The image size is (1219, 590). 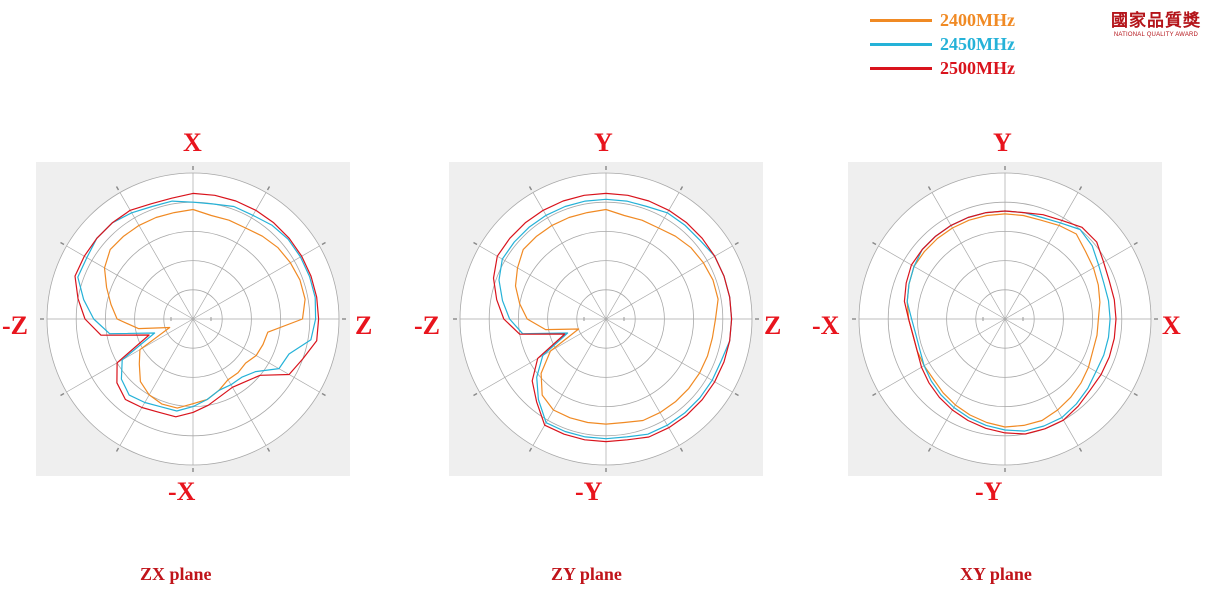 I want to click on xy-plane-title: XY plane, so click(x=996, y=574).